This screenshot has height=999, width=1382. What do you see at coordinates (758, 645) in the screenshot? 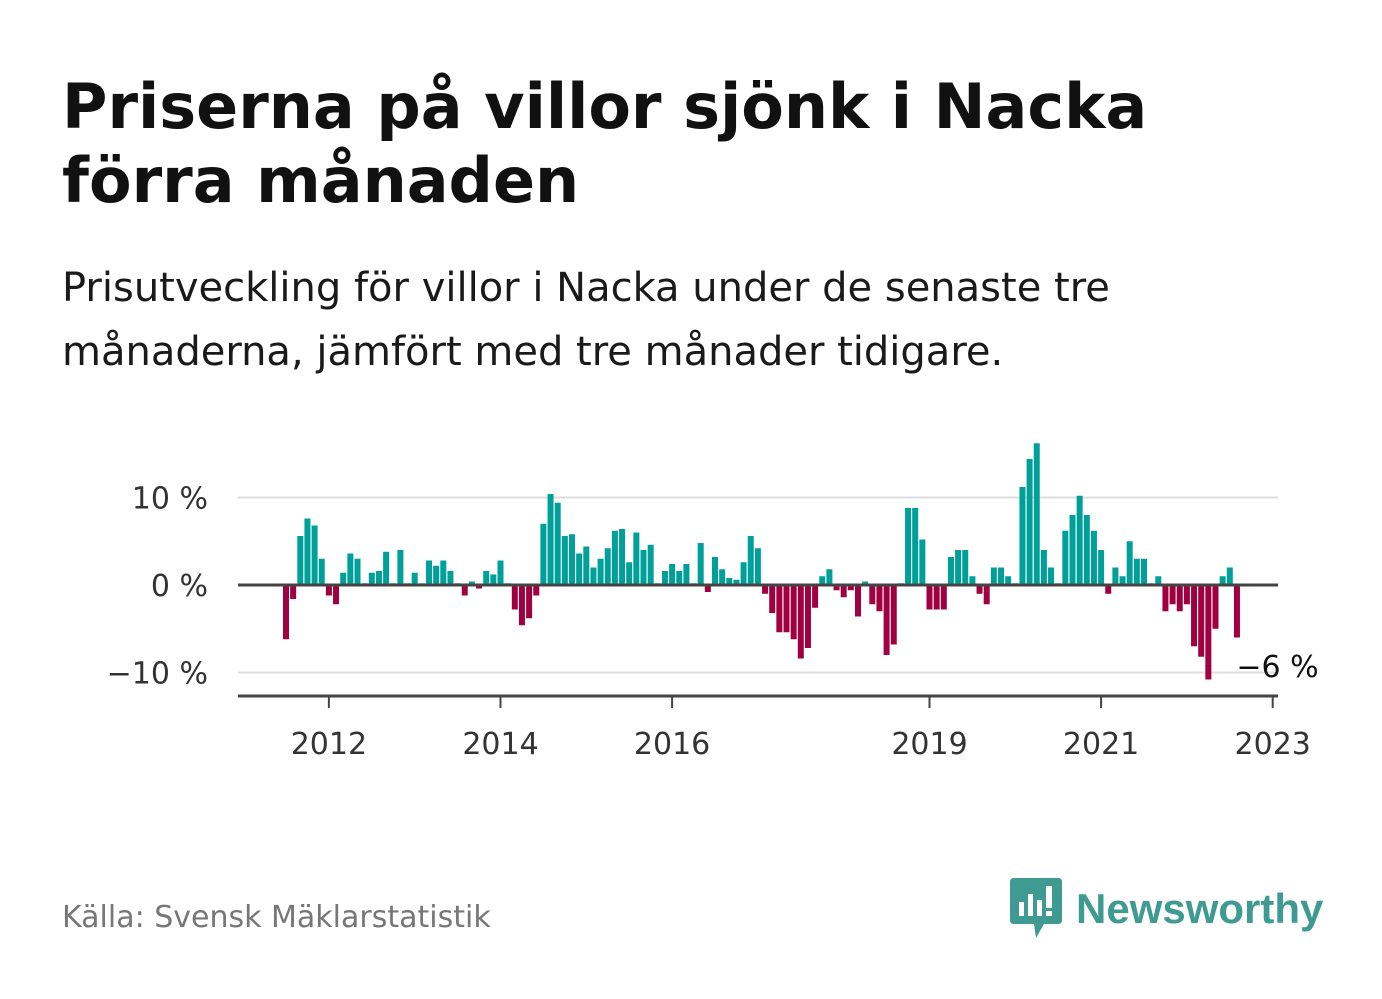
I see `axes` at bounding box center [758, 645].